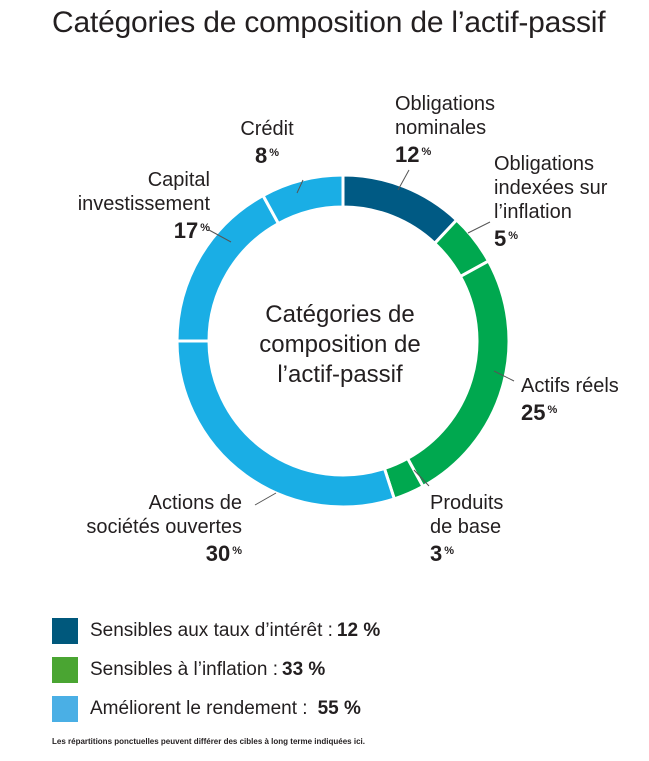 The width and height of the screenshot is (649, 761). I want to click on slice-label-line: sociétés ouvertes, so click(164, 527).